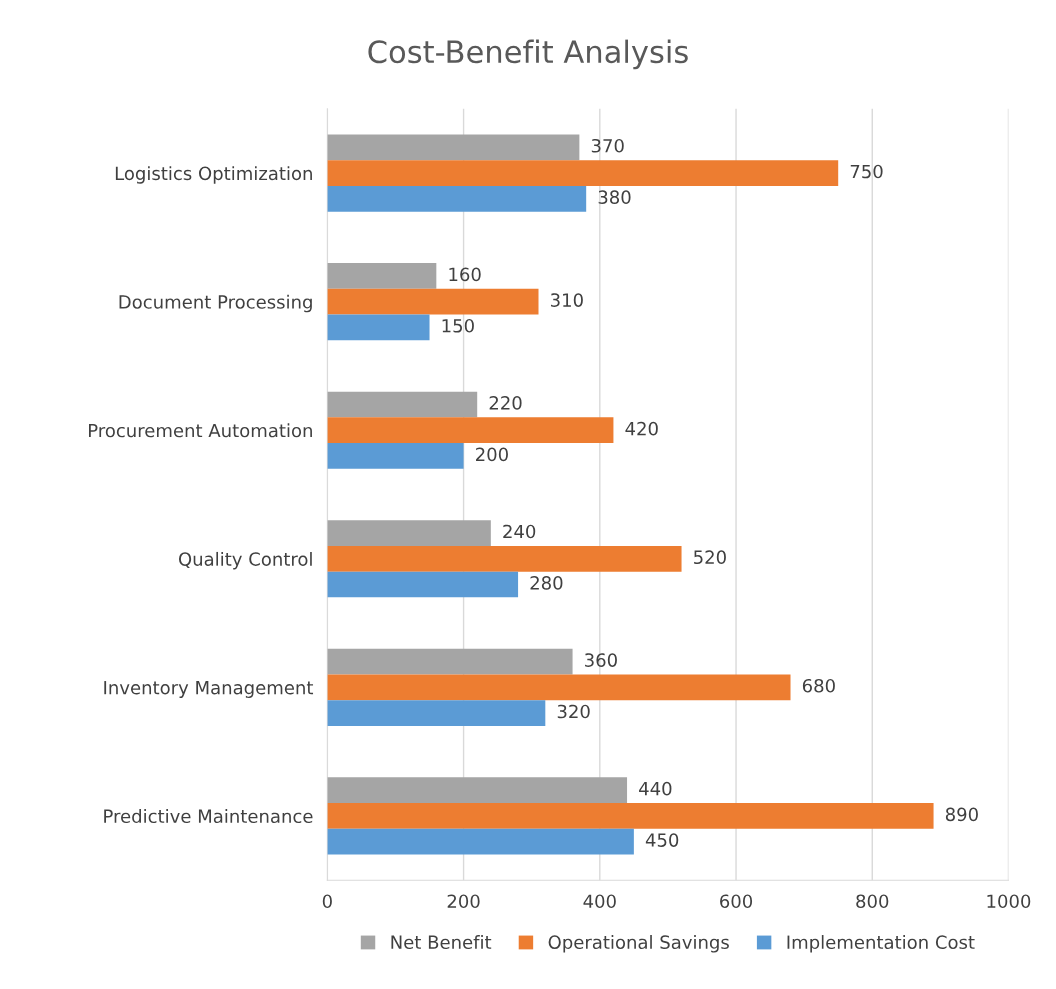  What do you see at coordinates (818, 685) in the screenshot?
I see `data-label: 680` at bounding box center [818, 685].